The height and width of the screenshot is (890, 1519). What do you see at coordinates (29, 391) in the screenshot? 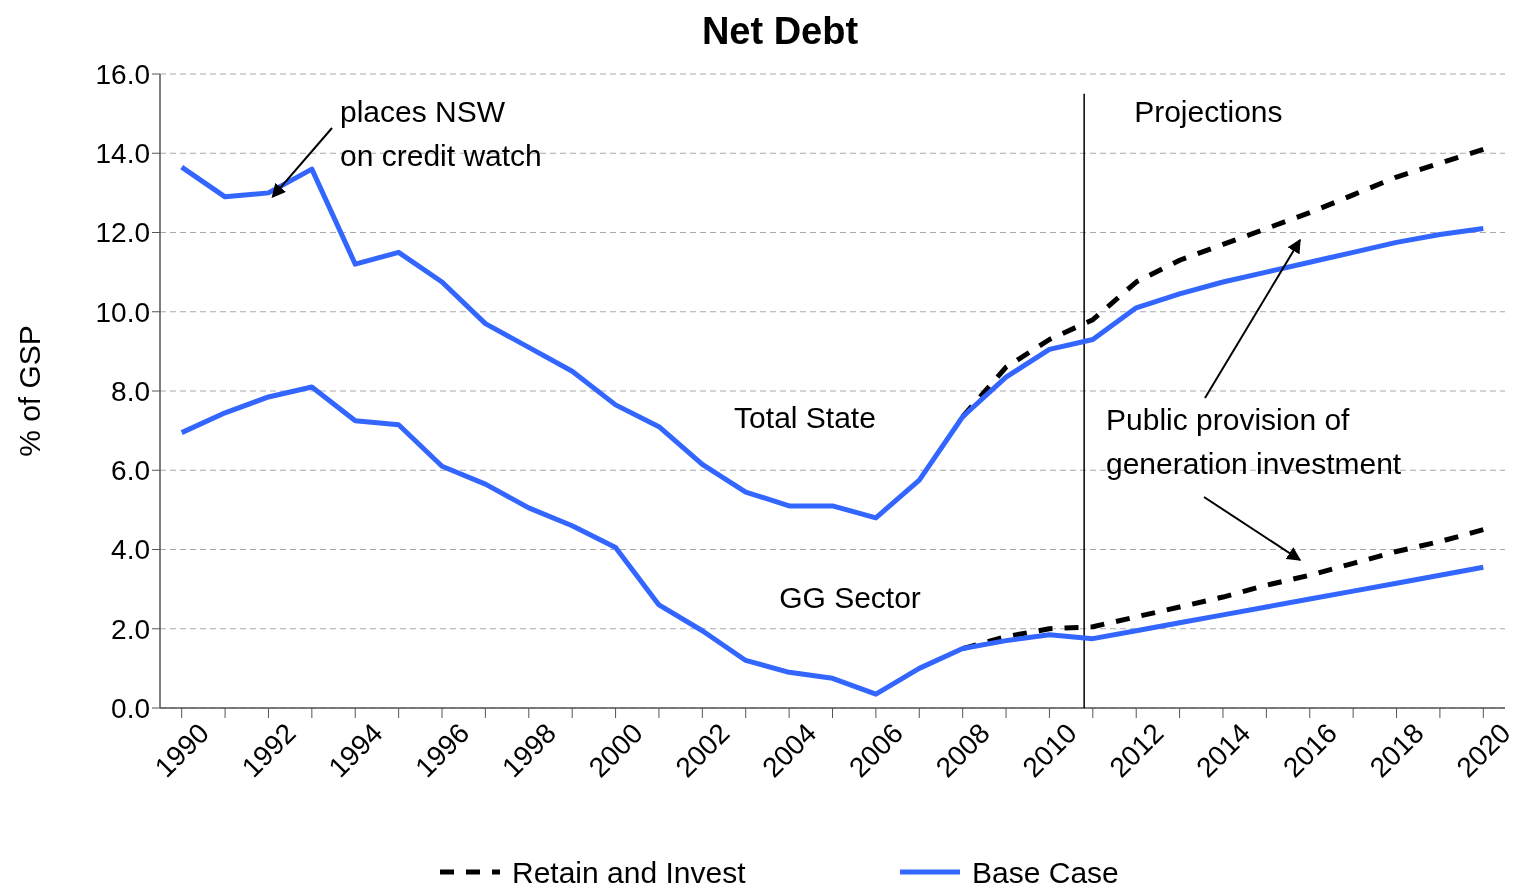
I see `y-axis-title: % of GSP` at bounding box center [29, 391].